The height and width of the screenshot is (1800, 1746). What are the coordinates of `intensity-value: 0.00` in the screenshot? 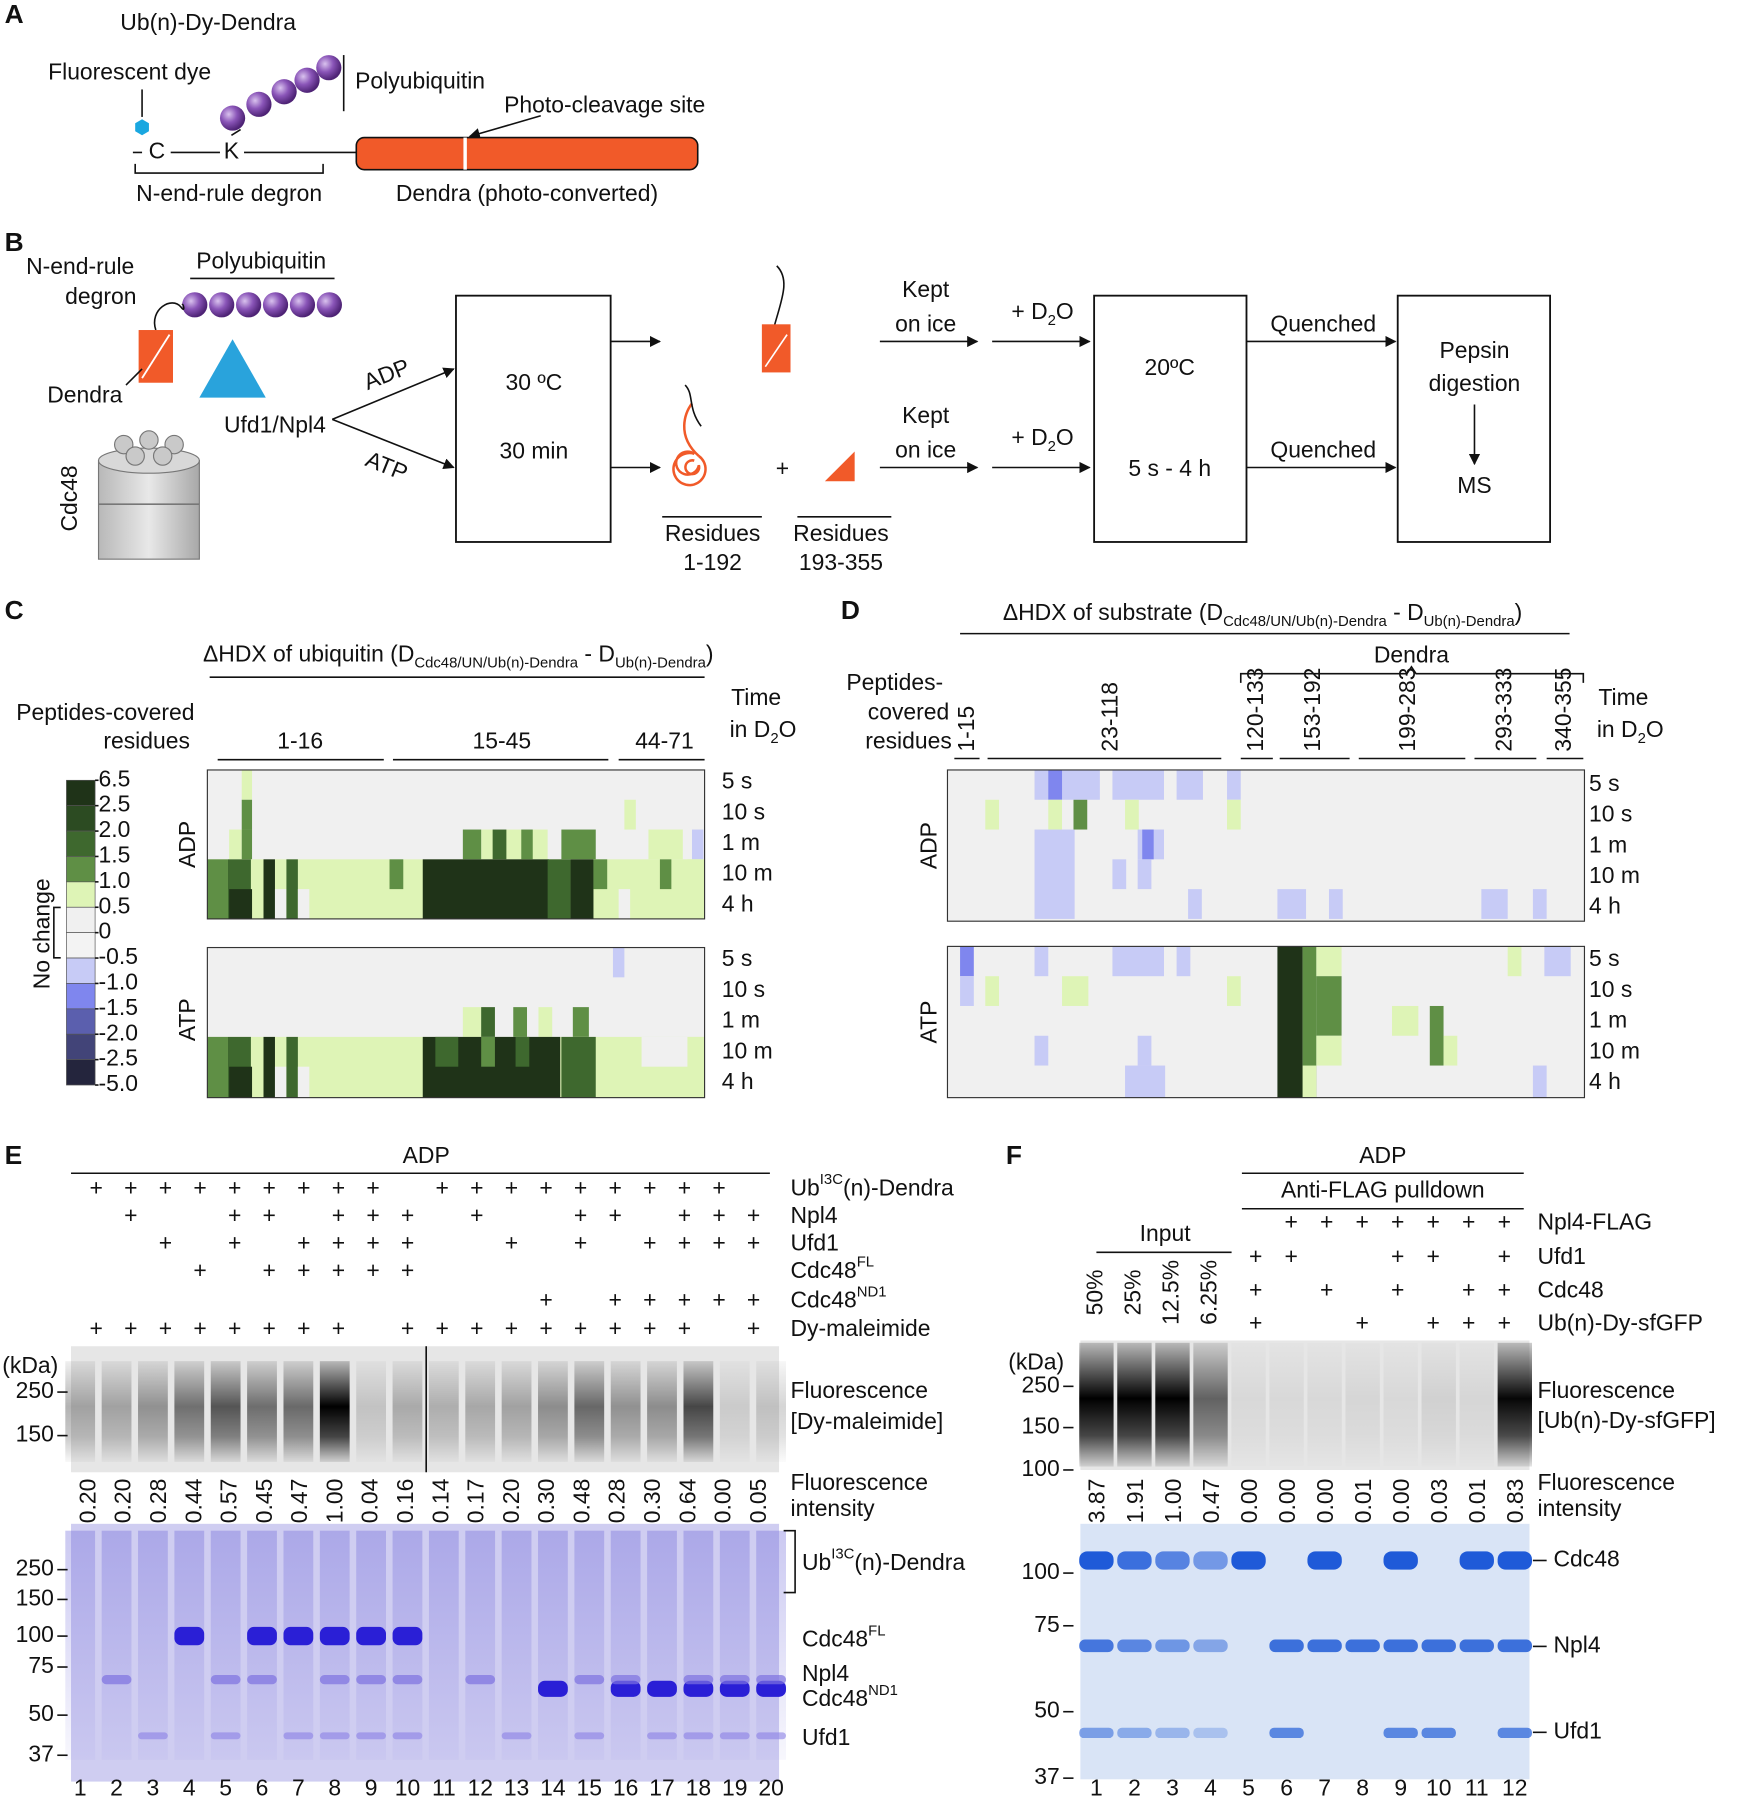 It's located at (723, 1501).